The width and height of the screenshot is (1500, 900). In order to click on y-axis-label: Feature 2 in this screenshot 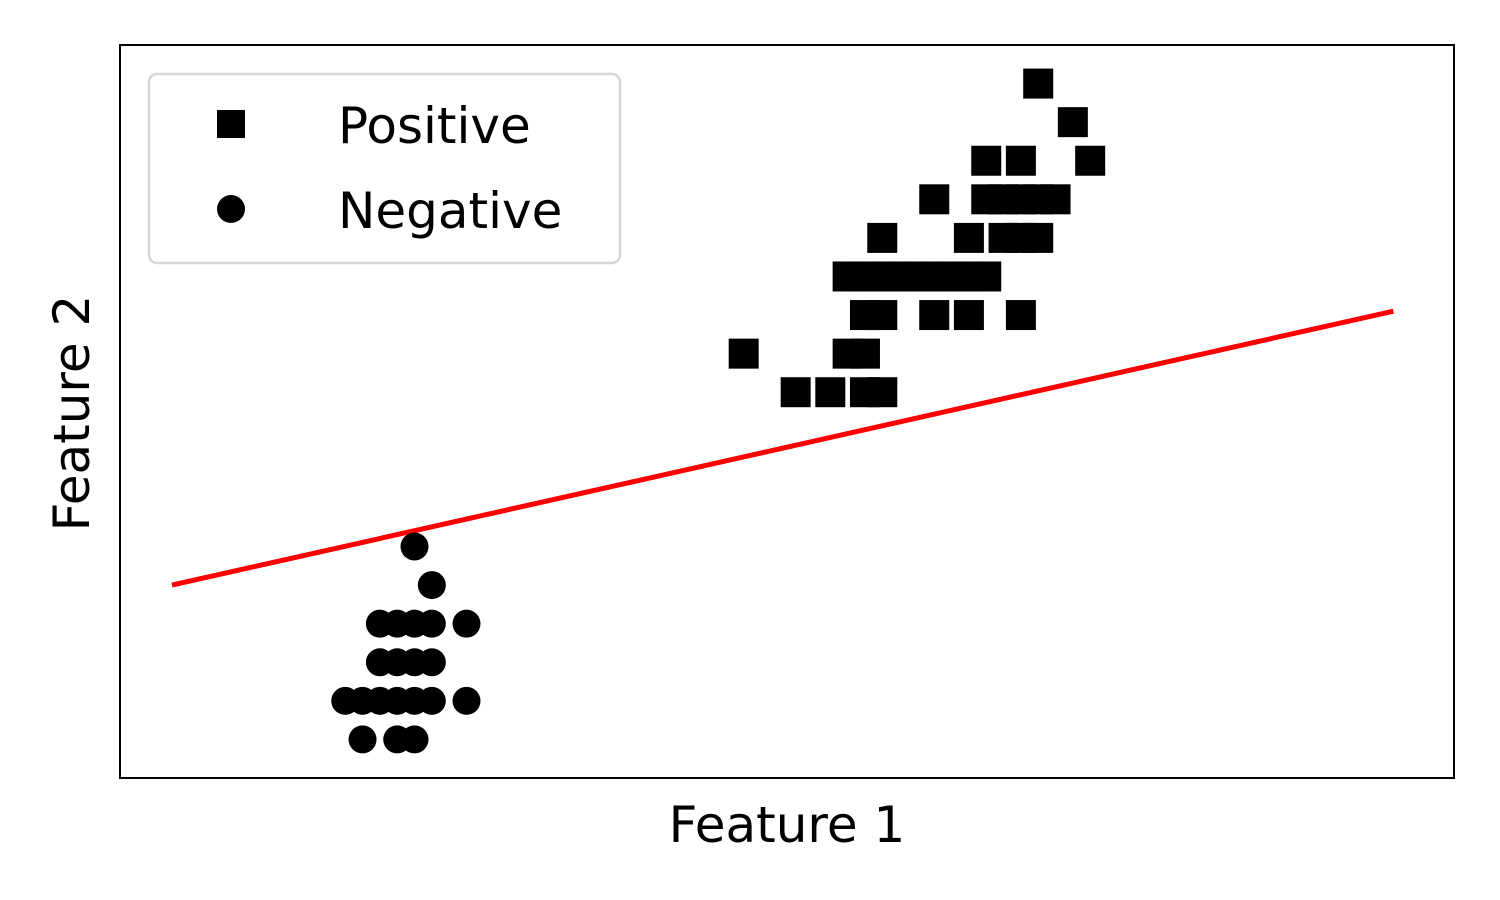, I will do `click(72, 413)`.